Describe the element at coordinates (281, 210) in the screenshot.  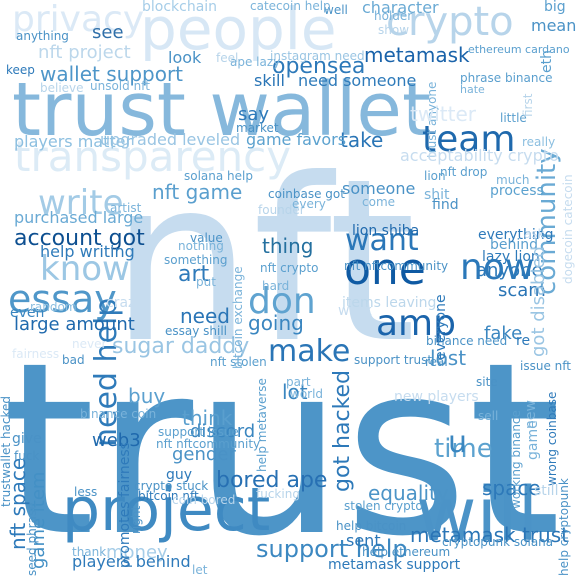
I see `word-founder: founder` at that location.